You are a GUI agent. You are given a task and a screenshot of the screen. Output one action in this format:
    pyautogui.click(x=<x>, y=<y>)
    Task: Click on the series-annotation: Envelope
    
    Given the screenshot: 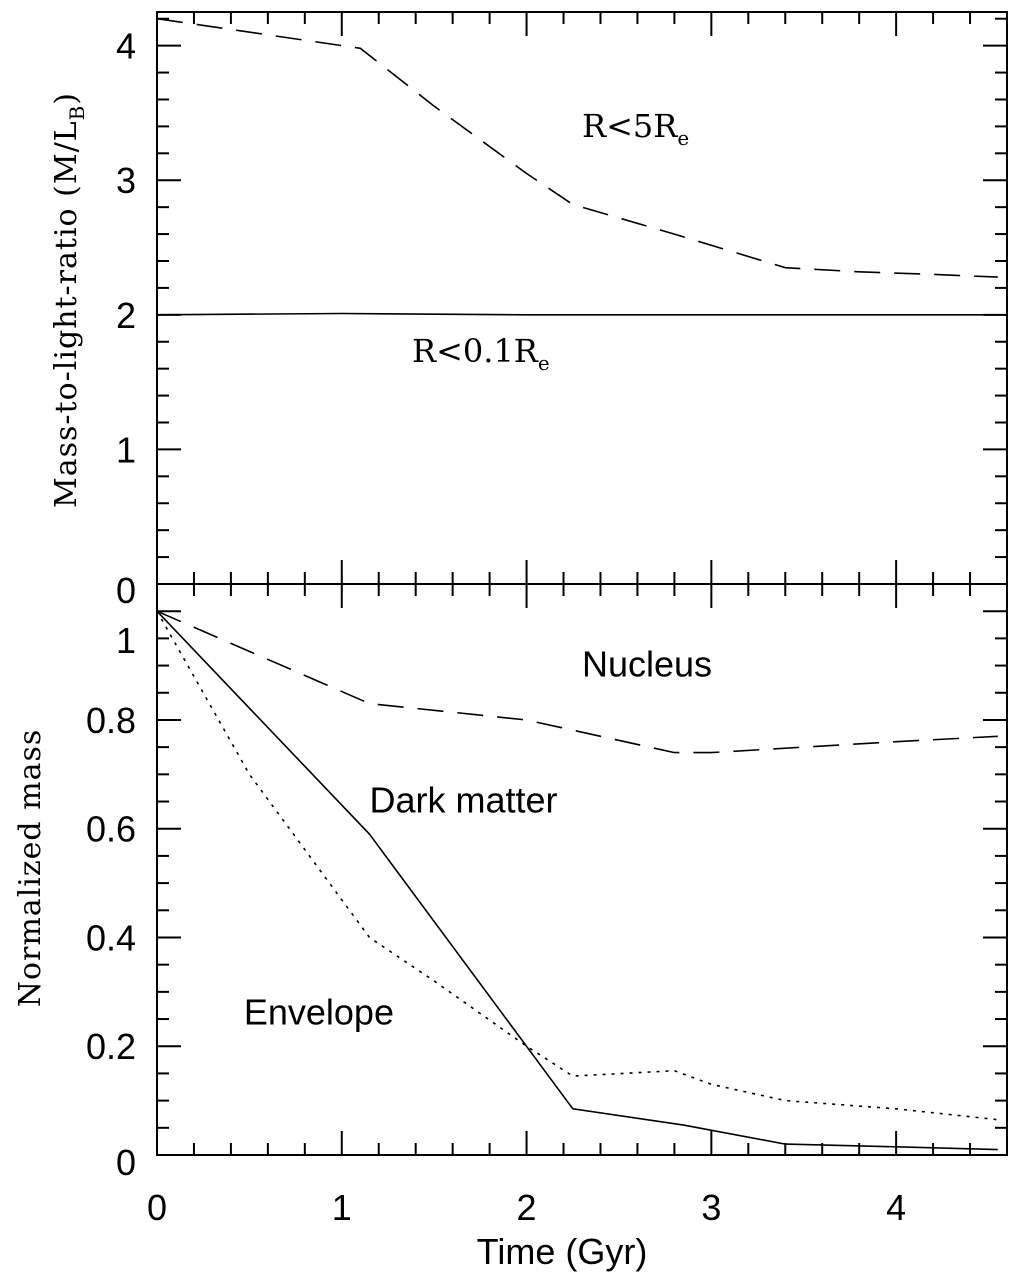 What is the action you would take?
    pyautogui.click(x=319, y=1011)
    